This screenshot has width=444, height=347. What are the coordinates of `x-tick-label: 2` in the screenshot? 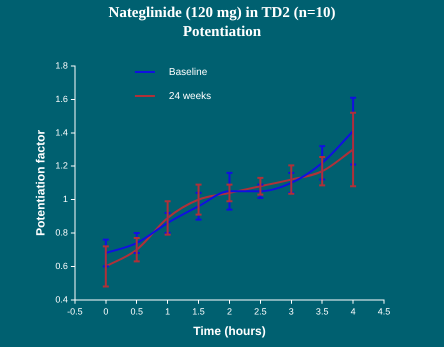 It's located at (229, 311).